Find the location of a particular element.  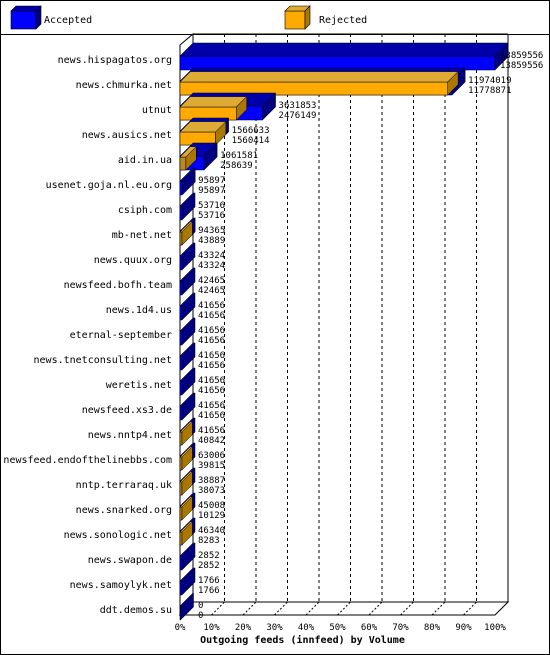

value-label-rejected: 43324 is located at coordinates (211, 266).